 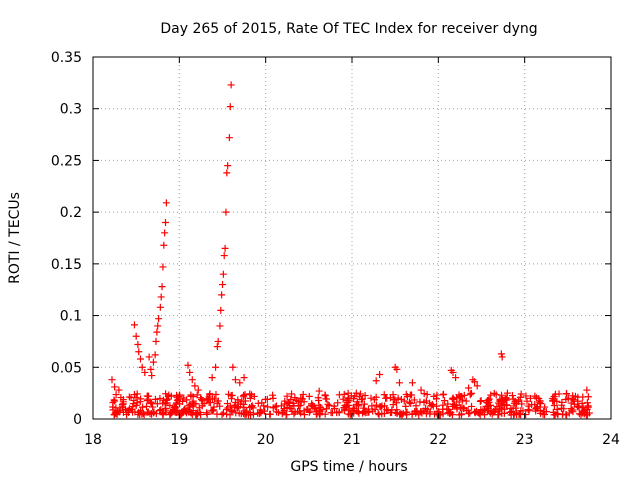 What do you see at coordinates (66, 161) in the screenshot?
I see `y-tick-label: 0.25` at bounding box center [66, 161].